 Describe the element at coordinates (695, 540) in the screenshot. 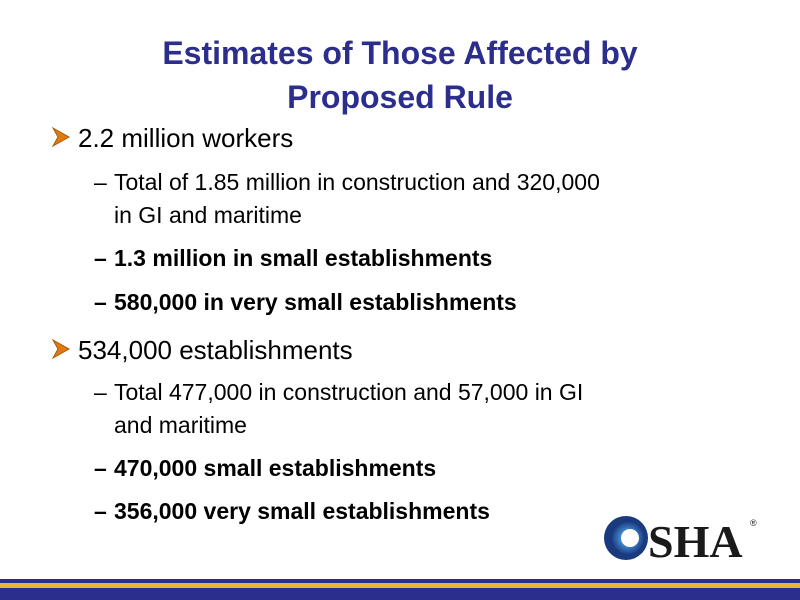

I see `logo-text: SHA` at that location.